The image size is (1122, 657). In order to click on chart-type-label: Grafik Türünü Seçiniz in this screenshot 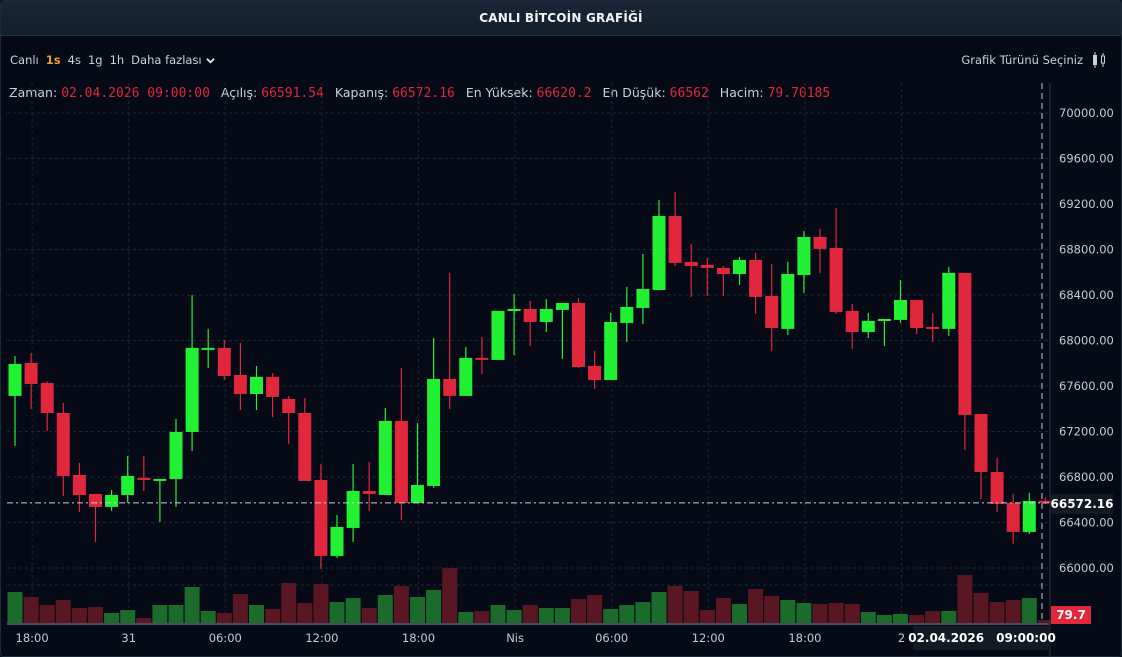, I will do `click(1022, 60)`.